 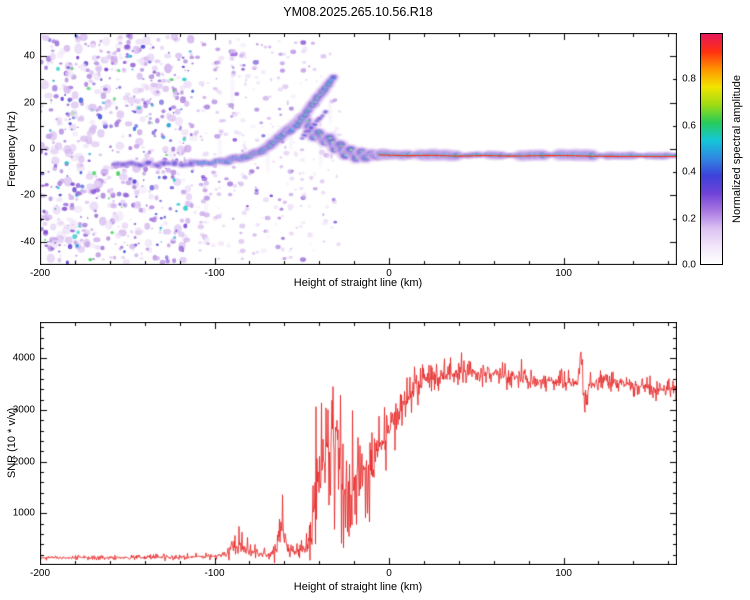 What do you see at coordinates (358, 283) in the screenshot?
I see `spectrogram-xlabel: Height of straight line (km)` at bounding box center [358, 283].